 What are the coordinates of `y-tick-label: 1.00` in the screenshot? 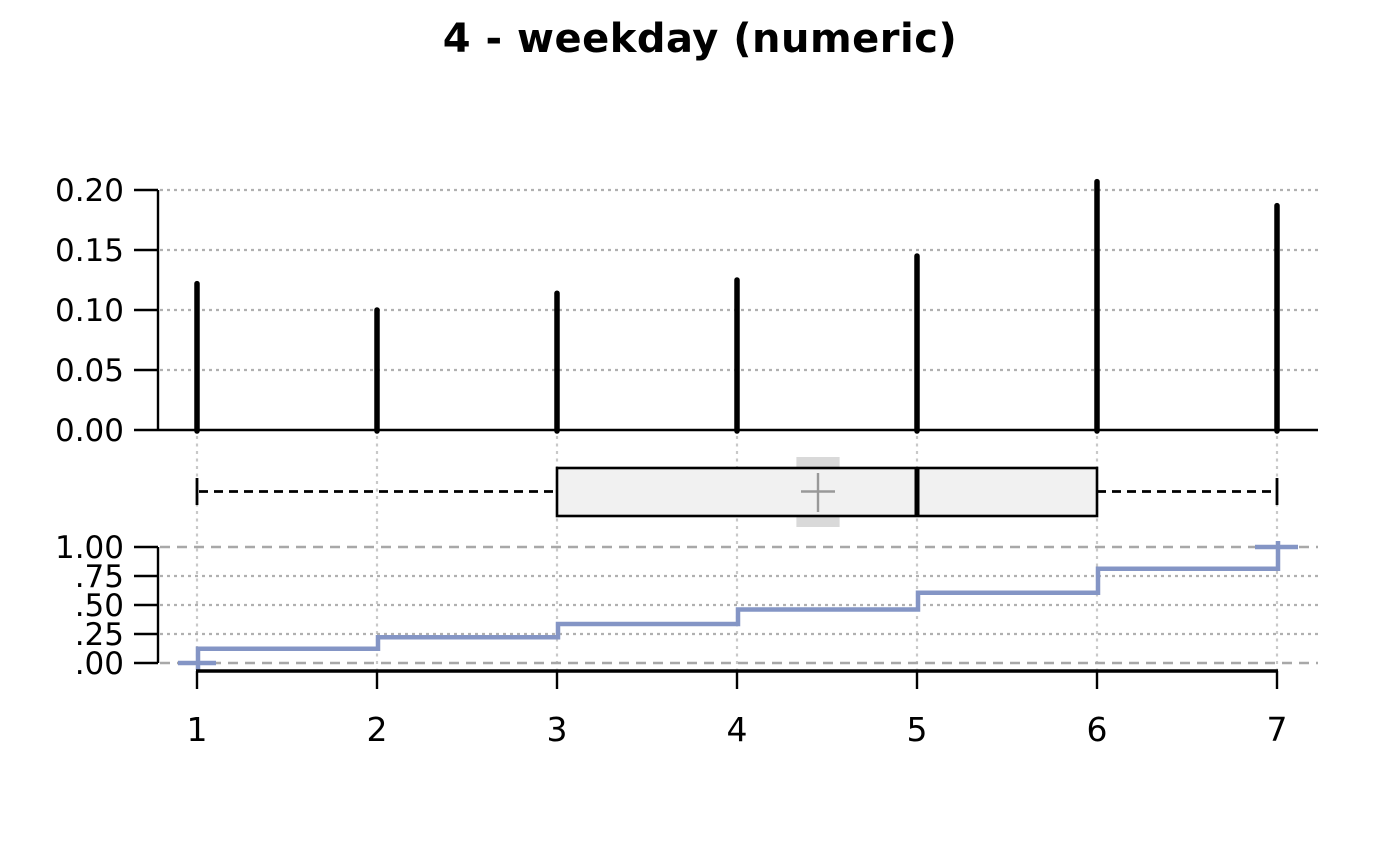 It's located at (89, 548).